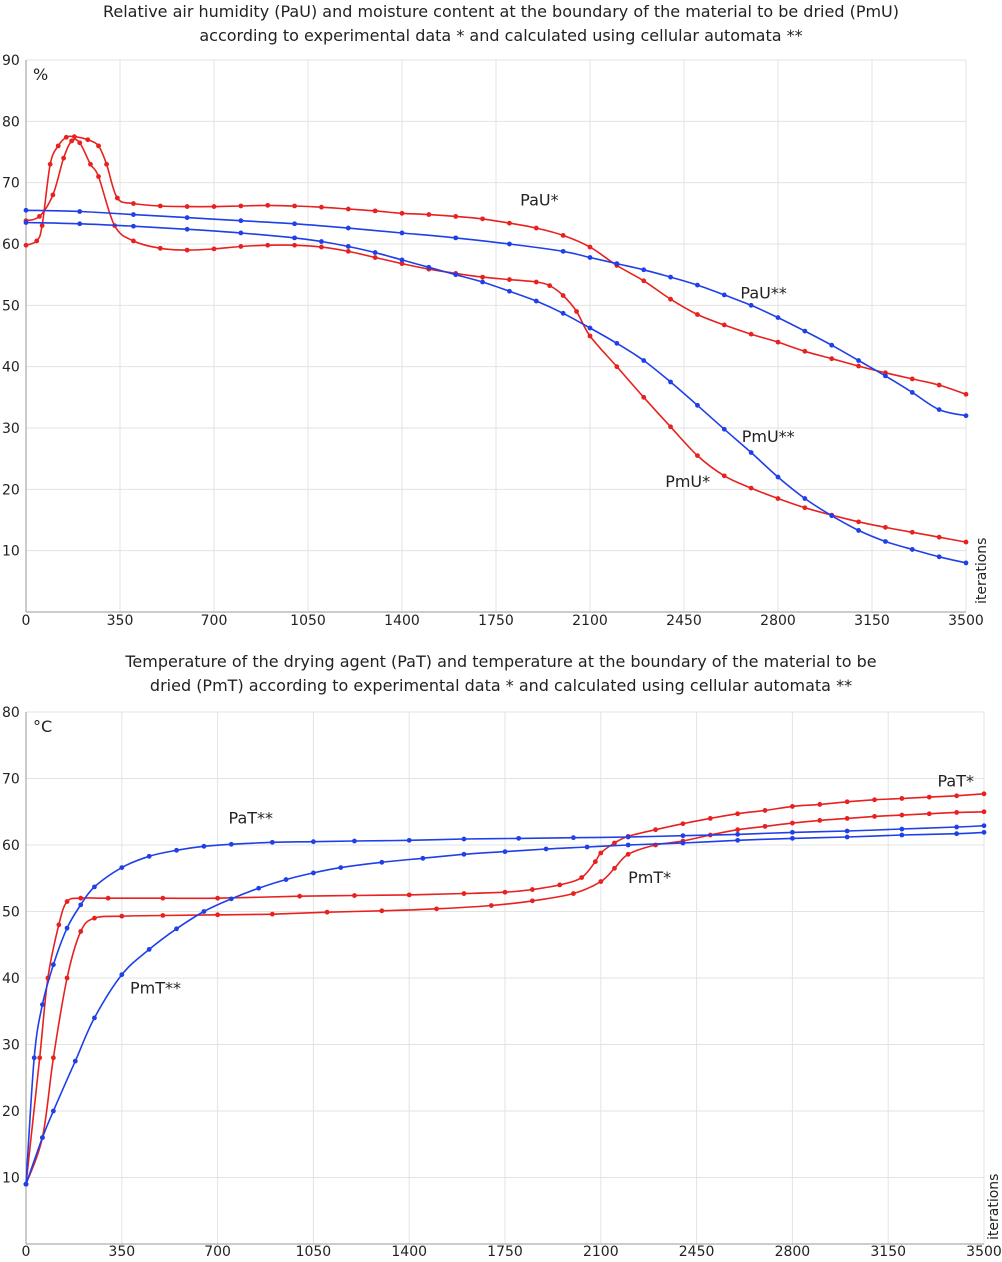 The width and height of the screenshot is (1002, 1262). Describe the element at coordinates (155, 987) in the screenshot. I see `series-label: PmT**` at that location.